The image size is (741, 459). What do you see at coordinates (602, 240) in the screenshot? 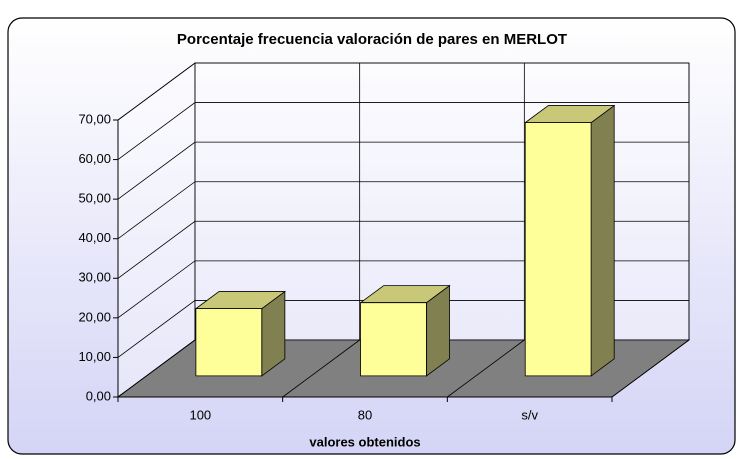
I see `bar-side` at bounding box center [602, 240].